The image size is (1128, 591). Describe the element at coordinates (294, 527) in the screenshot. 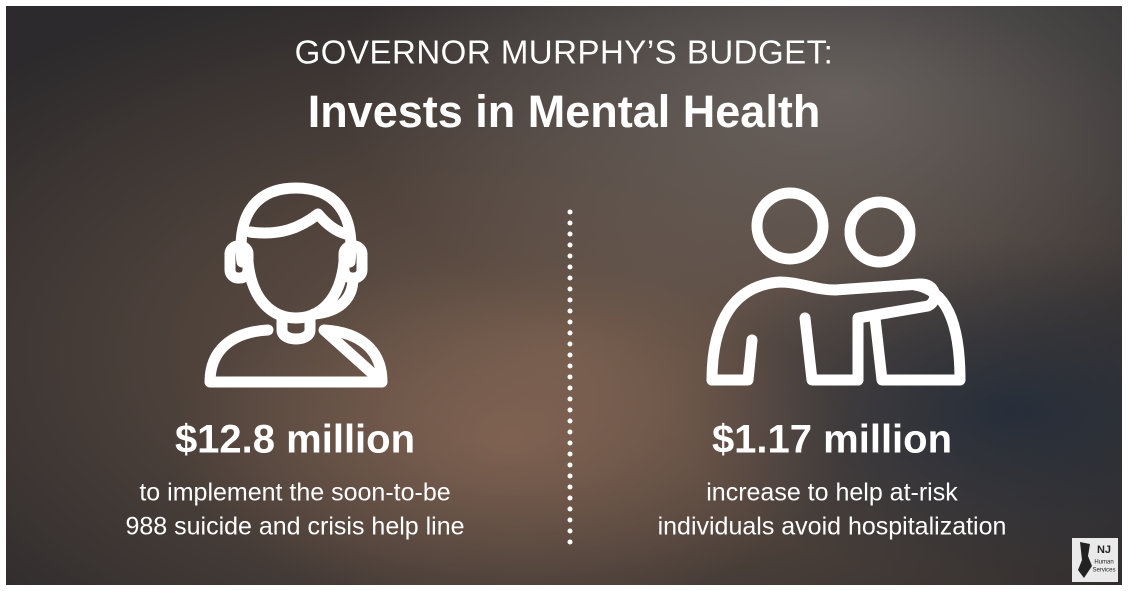

I see `description: 988 suicide and crisis help line` at that location.